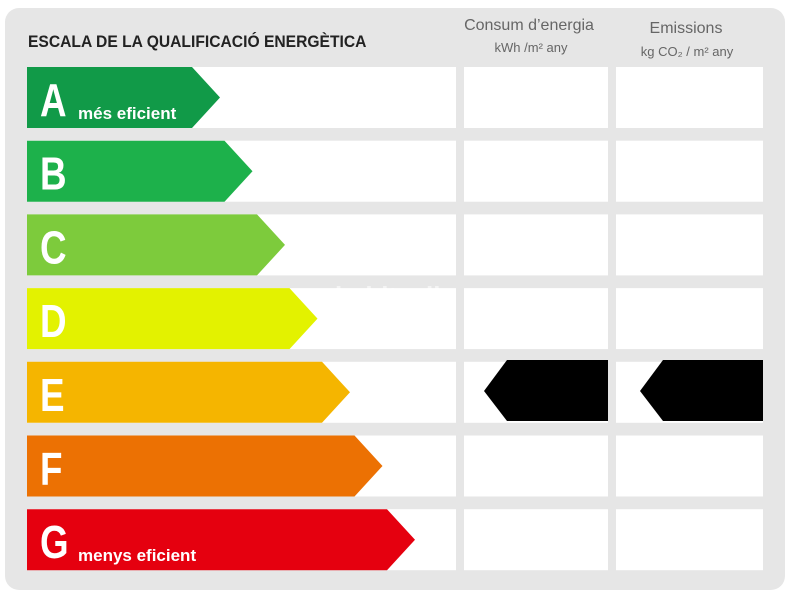 This screenshot has height=600, width=792. I want to click on column-title: Emissions, so click(686, 28).